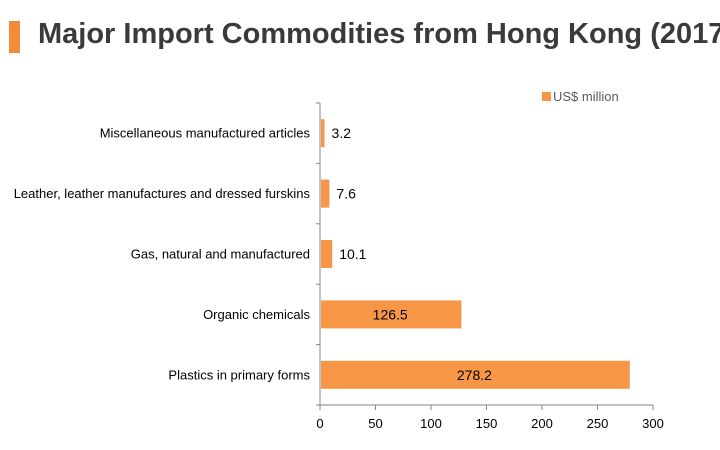 The width and height of the screenshot is (720, 450). What do you see at coordinates (586, 96) in the screenshot?
I see `legend-label: US$ million` at bounding box center [586, 96].